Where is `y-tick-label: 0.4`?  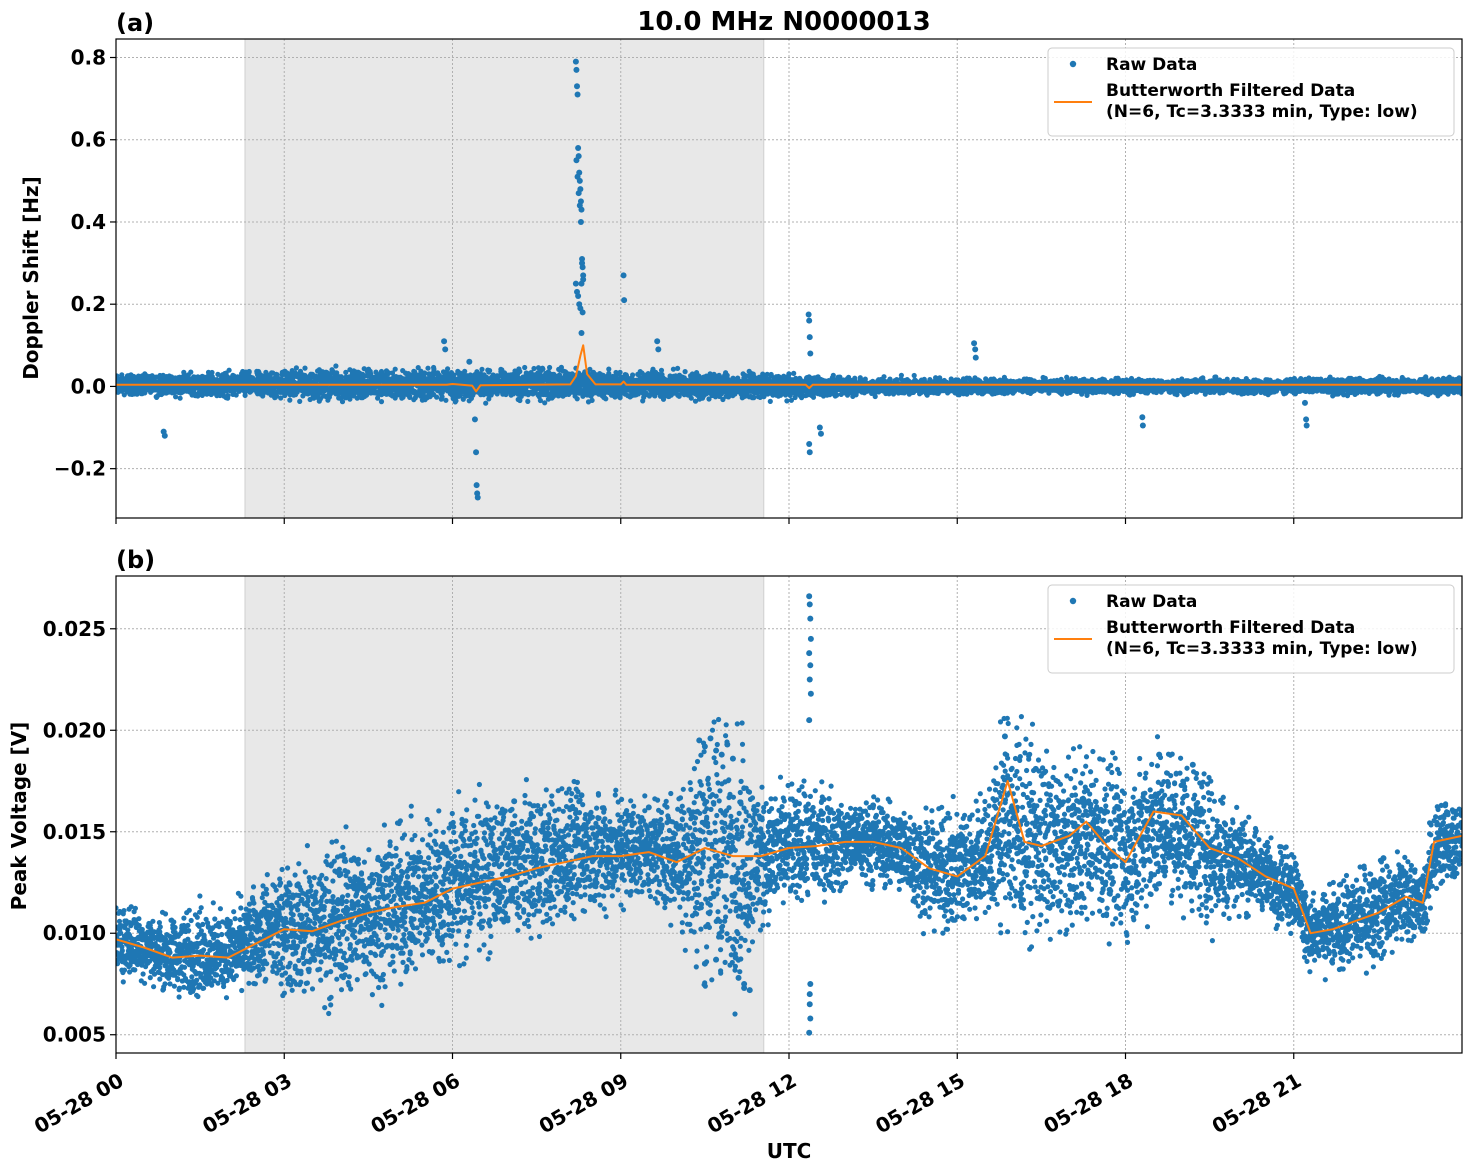 y-tick-label: 0.4 is located at coordinates (88, 222).